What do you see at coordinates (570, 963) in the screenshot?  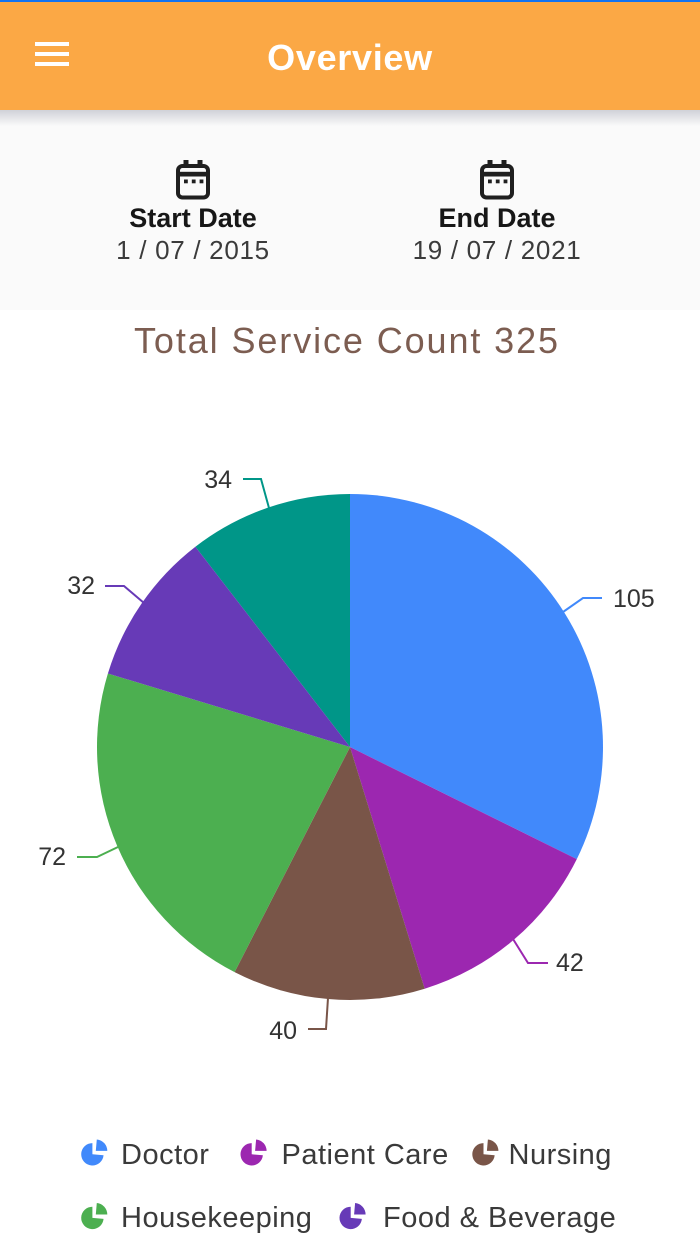 I see `svg-text: 42` at bounding box center [570, 963].